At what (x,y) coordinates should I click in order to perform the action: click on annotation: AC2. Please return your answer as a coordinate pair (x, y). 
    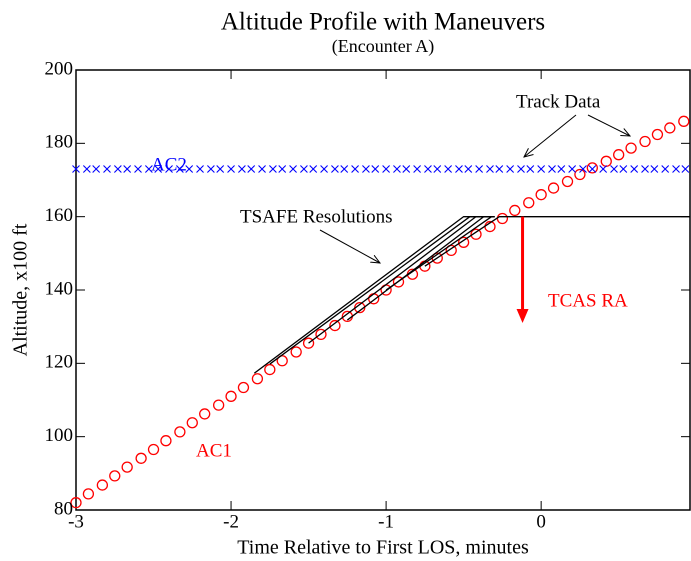
    Looking at the image, I should click on (169, 164).